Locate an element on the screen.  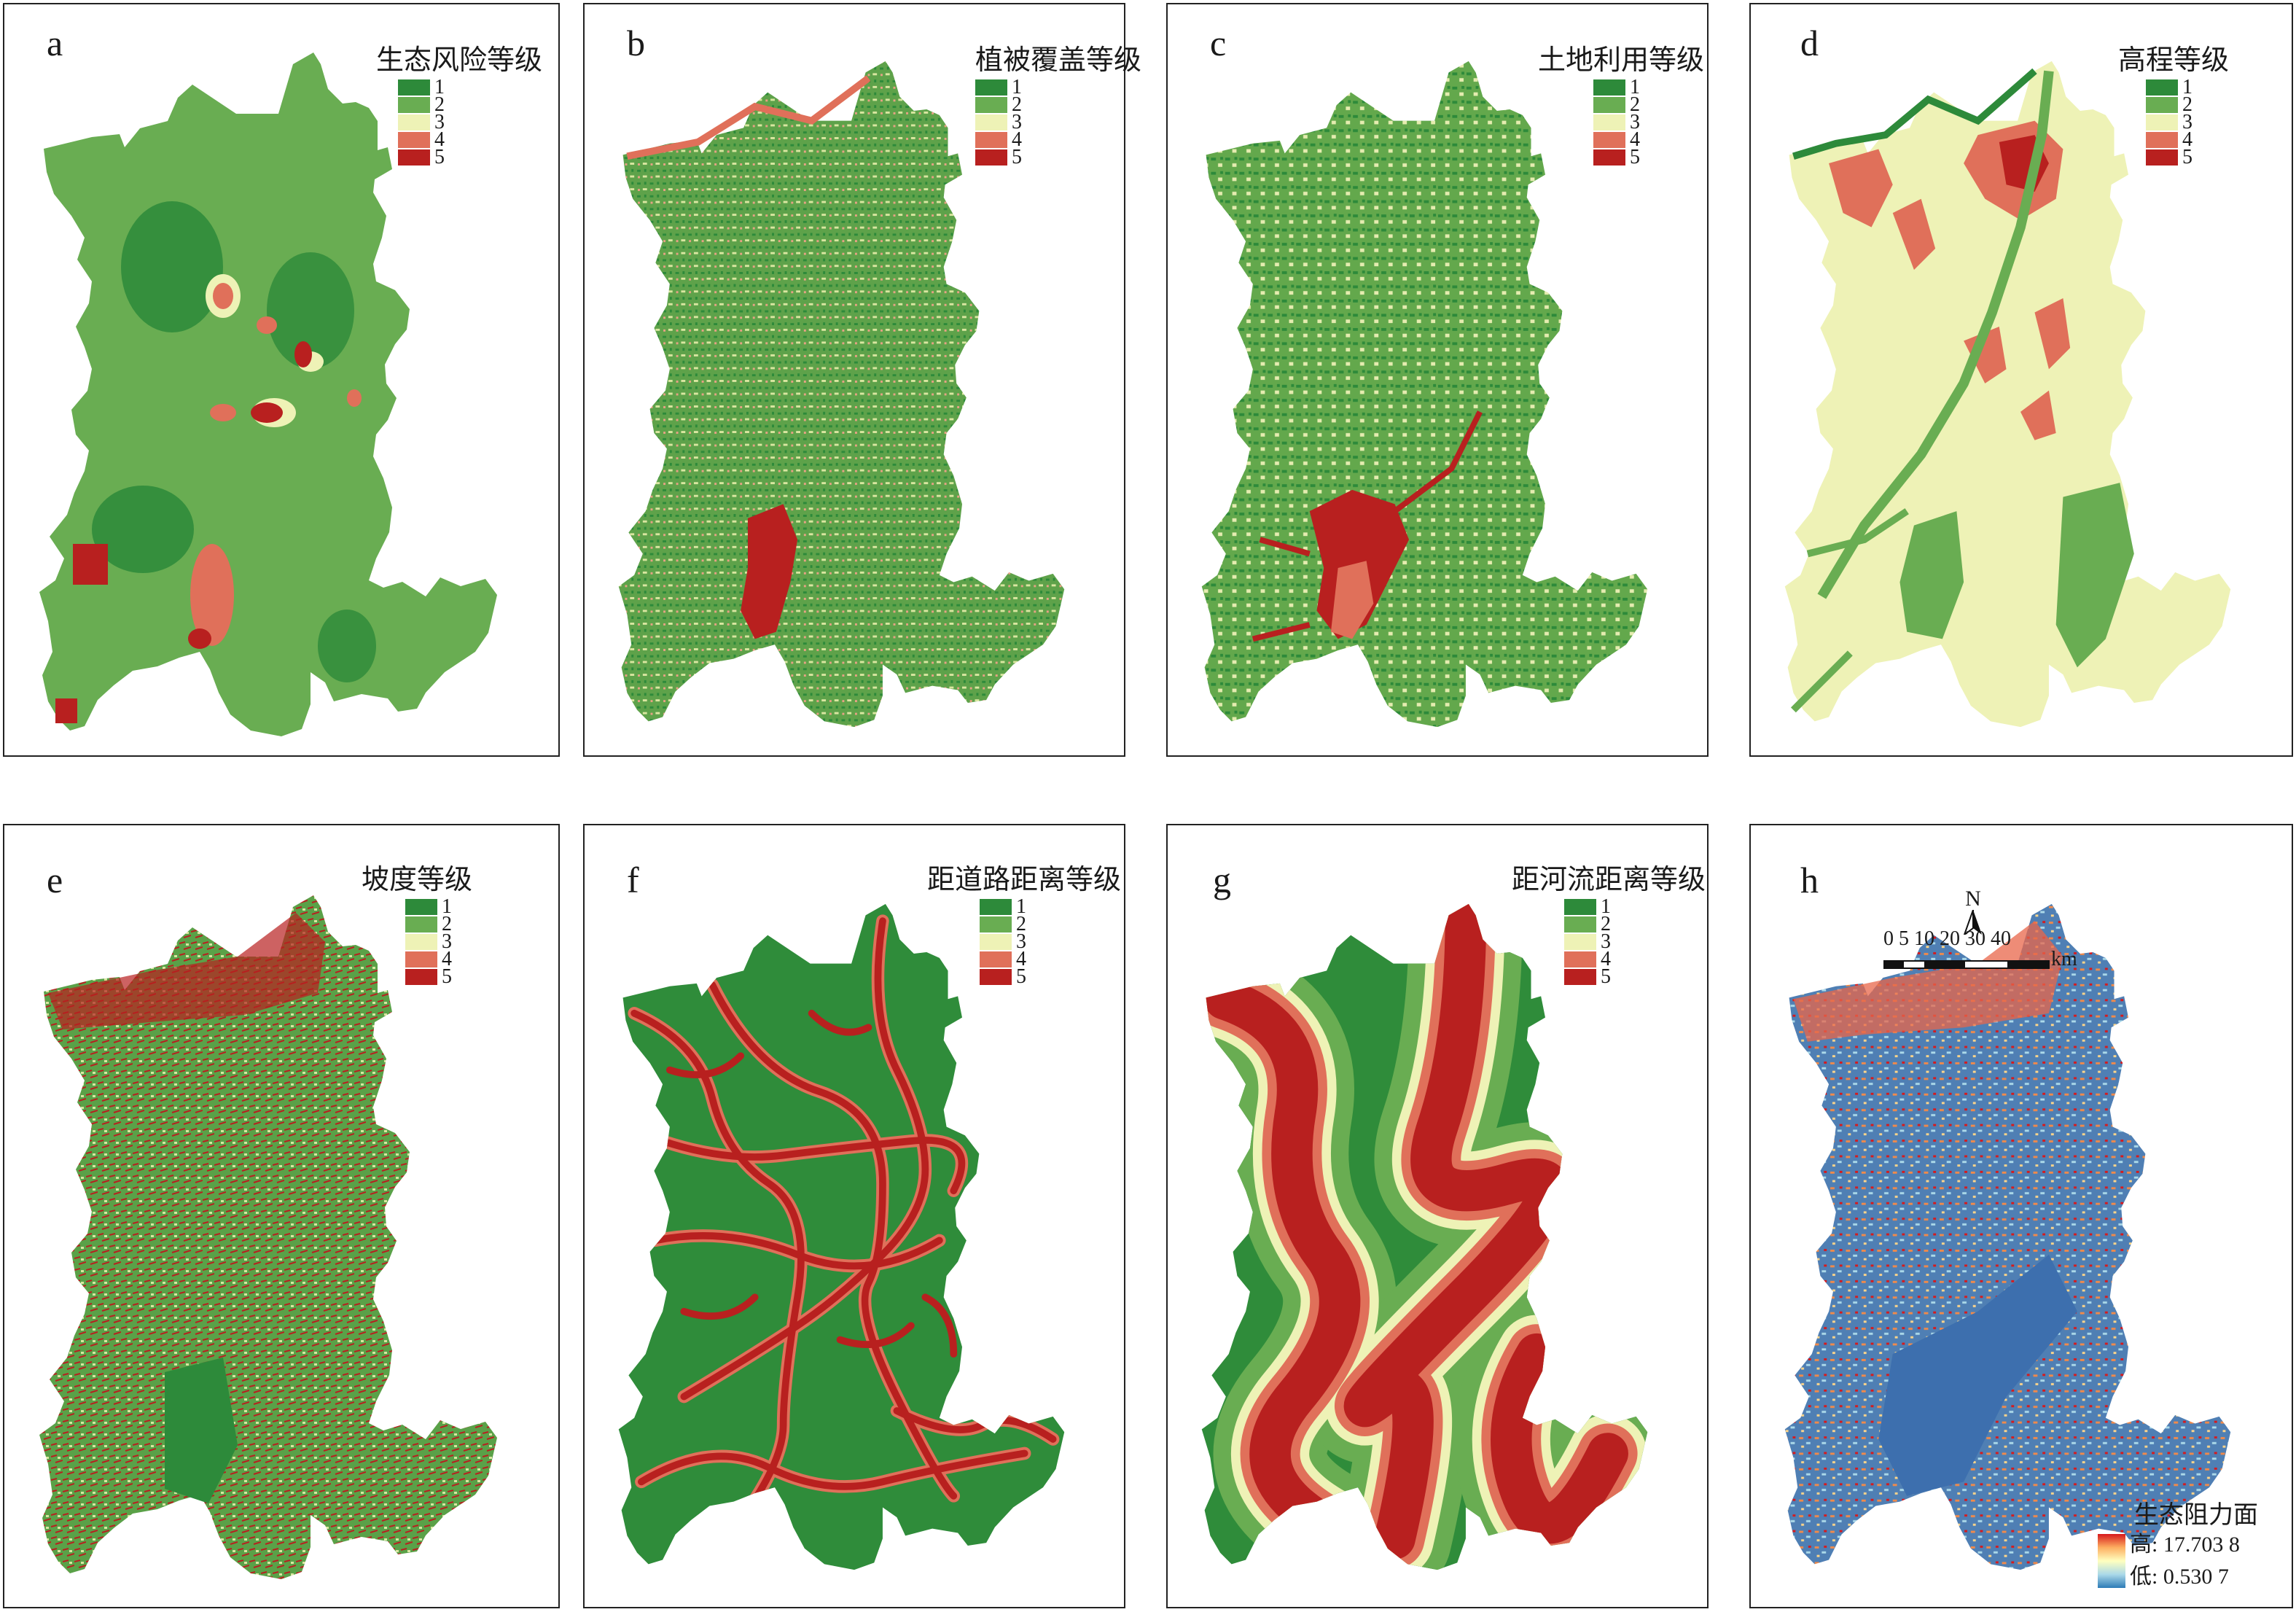
map-vegetation-cover is located at coordinates (842, 394).